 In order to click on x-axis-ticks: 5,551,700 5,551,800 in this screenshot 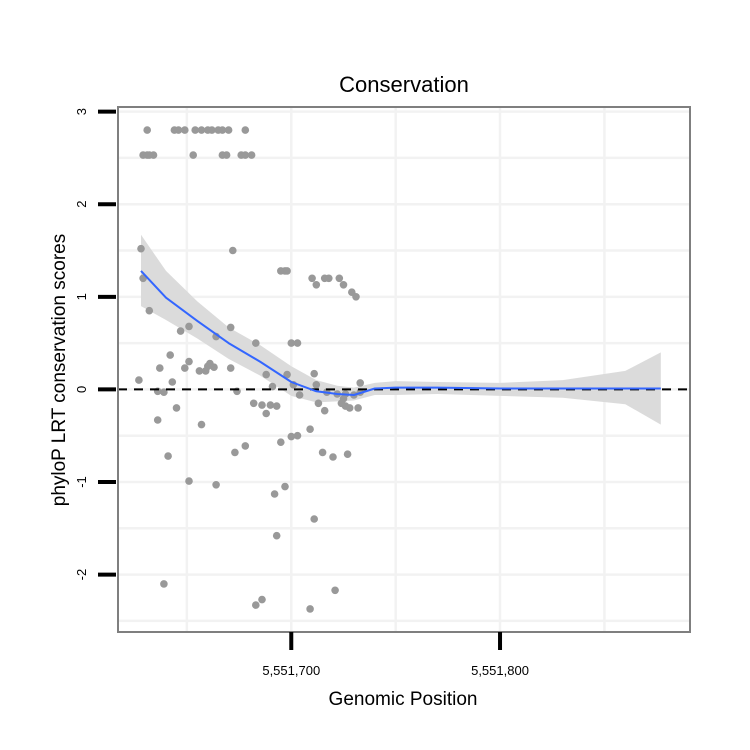, I will do `click(395, 655)`.